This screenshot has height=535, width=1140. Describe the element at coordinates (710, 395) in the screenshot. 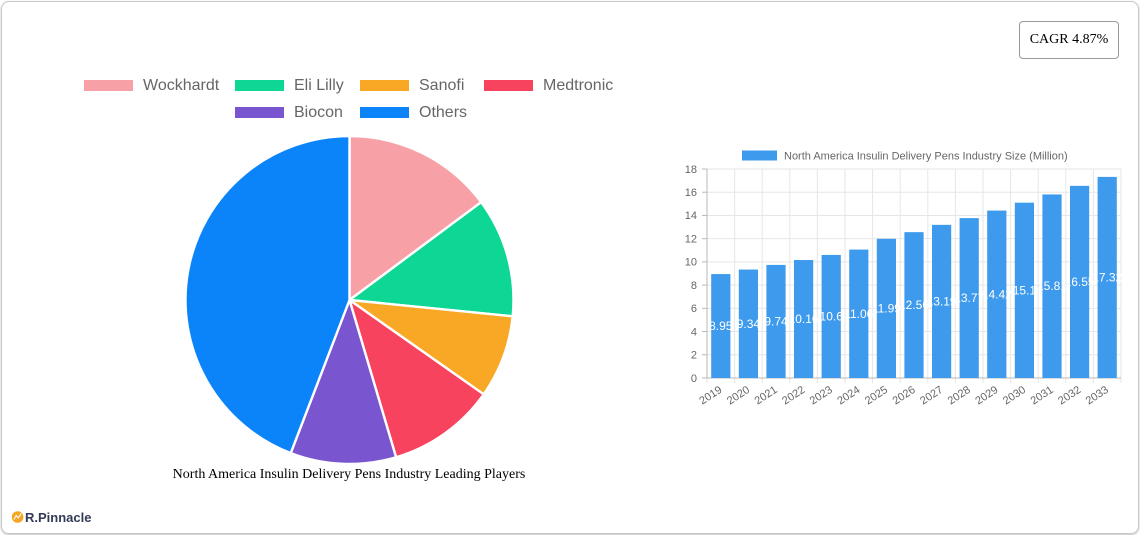

I see `svg-text: 2019` at that location.